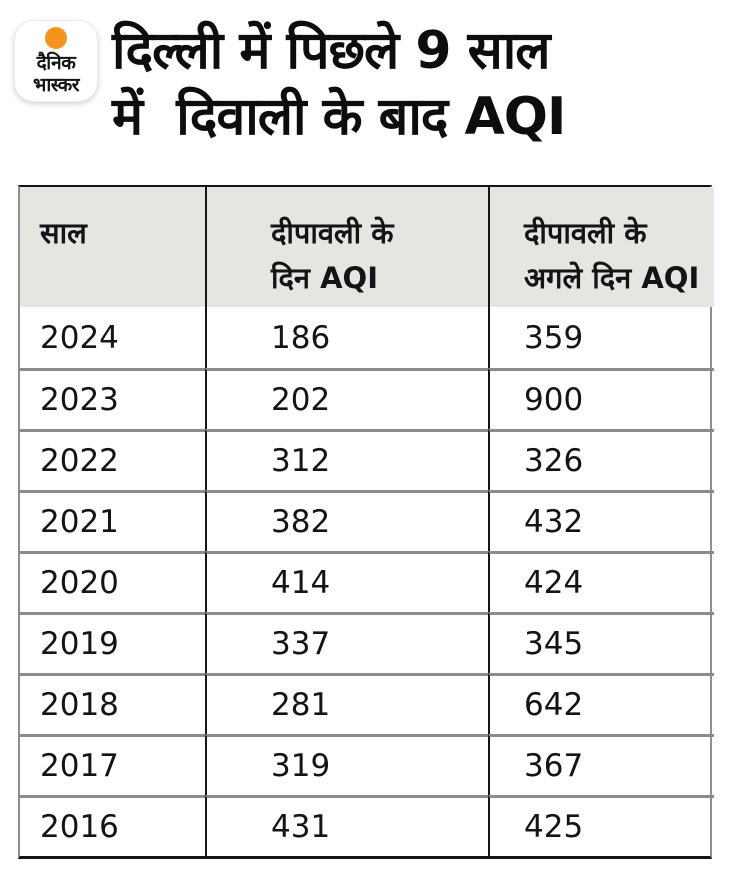 The height and width of the screenshot is (872, 730). I want to click on diwali-day-aqi-cell: 414, so click(346, 581).